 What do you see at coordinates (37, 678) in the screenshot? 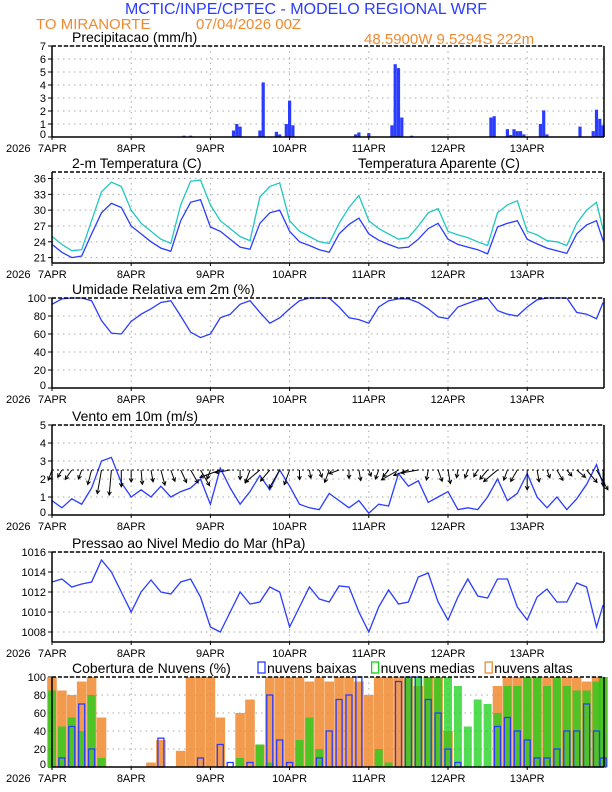
I see `y-tick-label: 100` at bounding box center [37, 678].